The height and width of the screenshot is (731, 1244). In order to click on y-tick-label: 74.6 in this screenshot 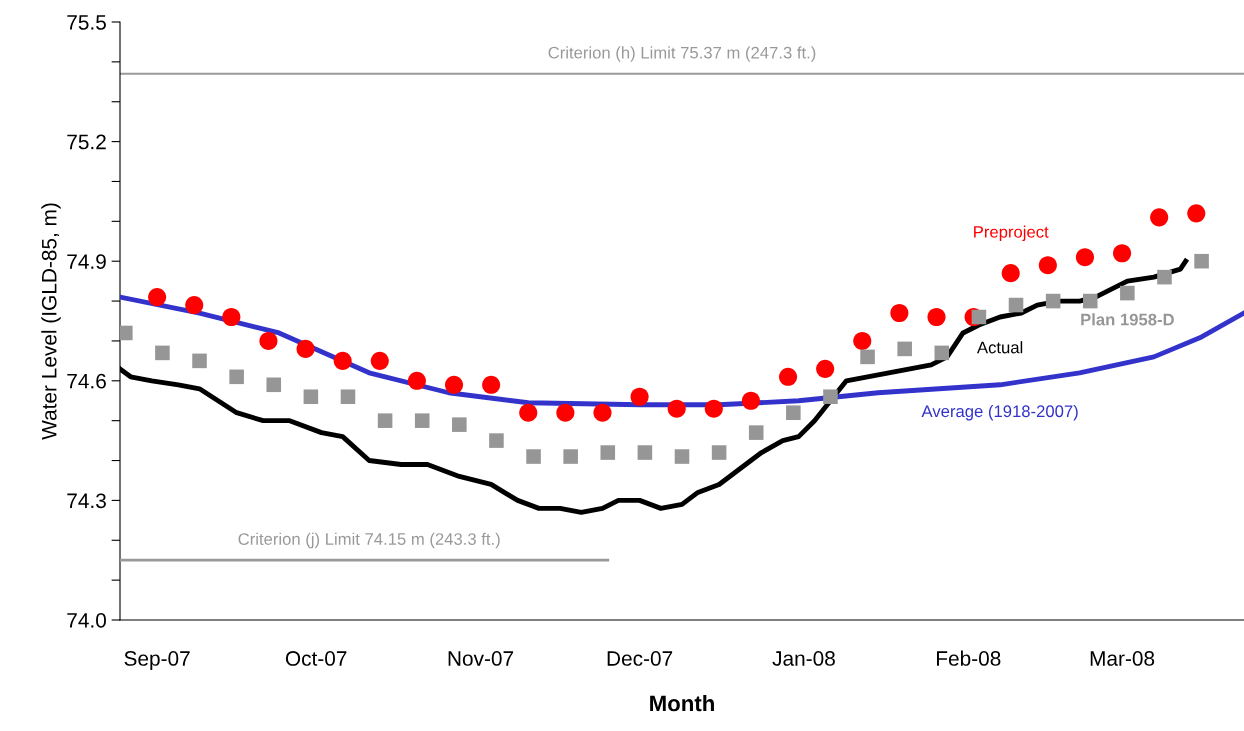, I will do `click(86, 381)`.